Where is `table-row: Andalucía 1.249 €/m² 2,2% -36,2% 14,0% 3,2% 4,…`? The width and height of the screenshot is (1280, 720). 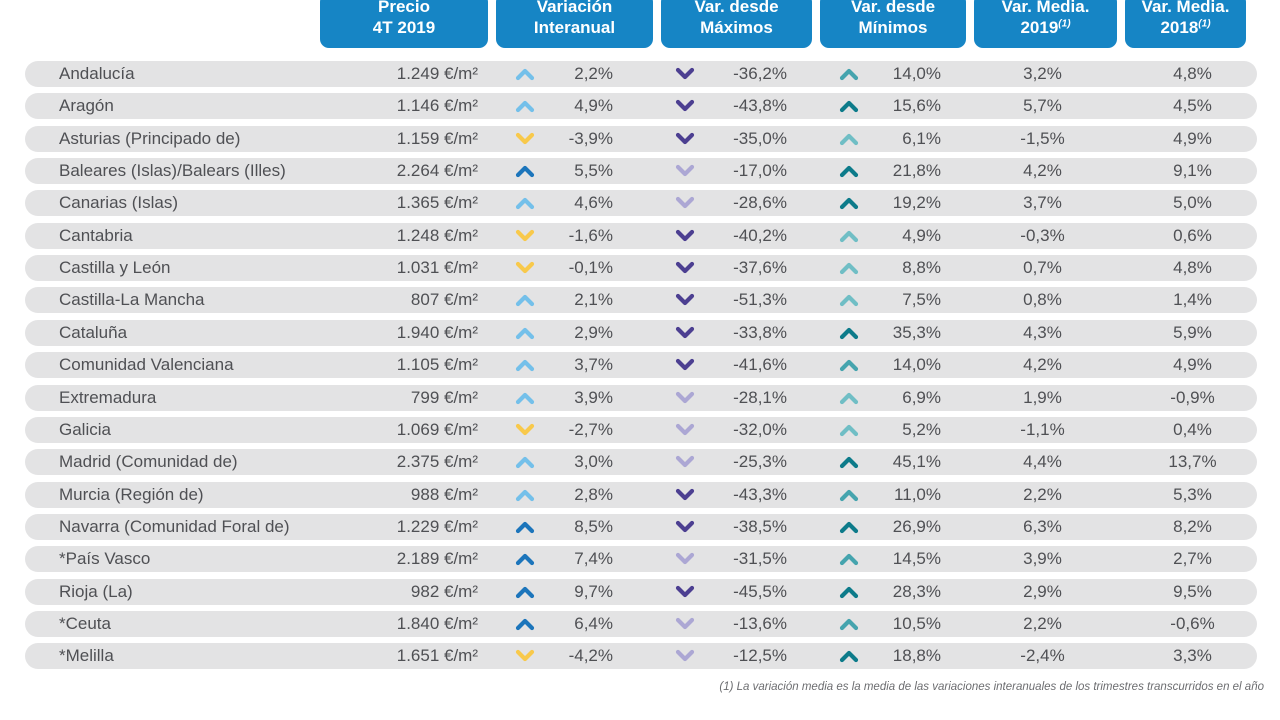 table-row: Andalucía 1.249 €/m² 2,2% -36,2% 14,0% 3,2% 4,… is located at coordinates (641, 74).